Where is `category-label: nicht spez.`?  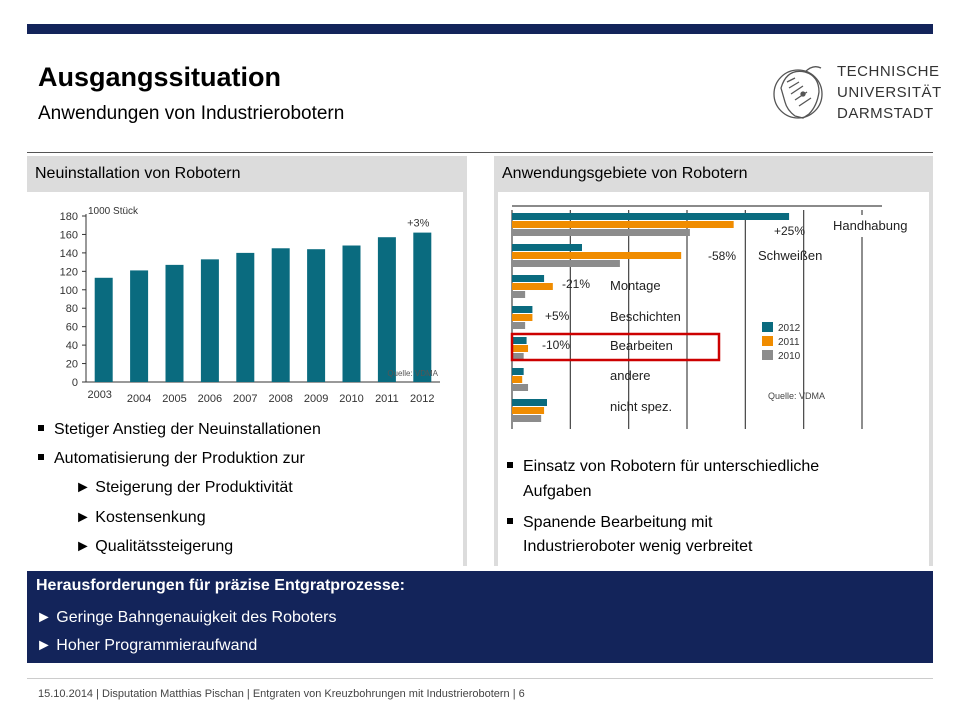
category-label: nicht spez. is located at coordinates (641, 406).